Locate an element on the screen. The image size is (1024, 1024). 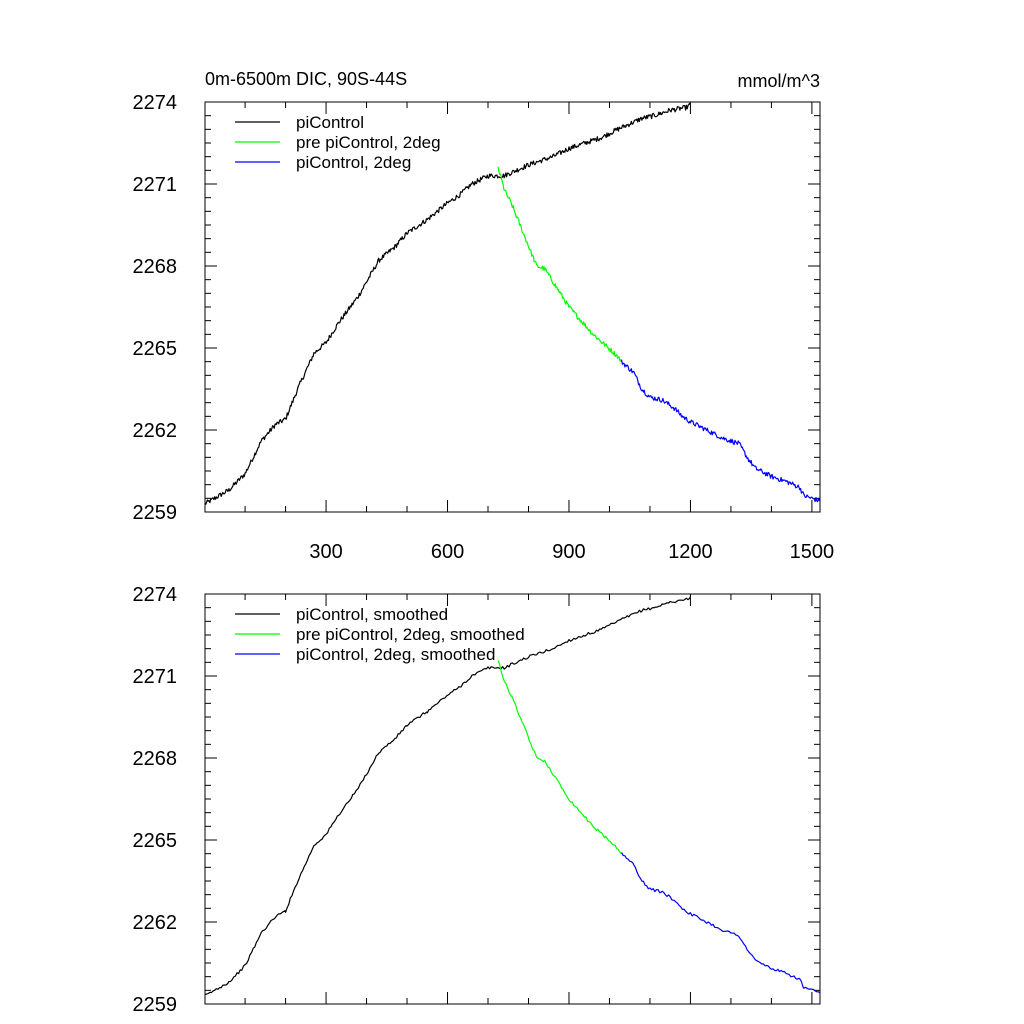
x-tick-label: 600 is located at coordinates (447, 552).